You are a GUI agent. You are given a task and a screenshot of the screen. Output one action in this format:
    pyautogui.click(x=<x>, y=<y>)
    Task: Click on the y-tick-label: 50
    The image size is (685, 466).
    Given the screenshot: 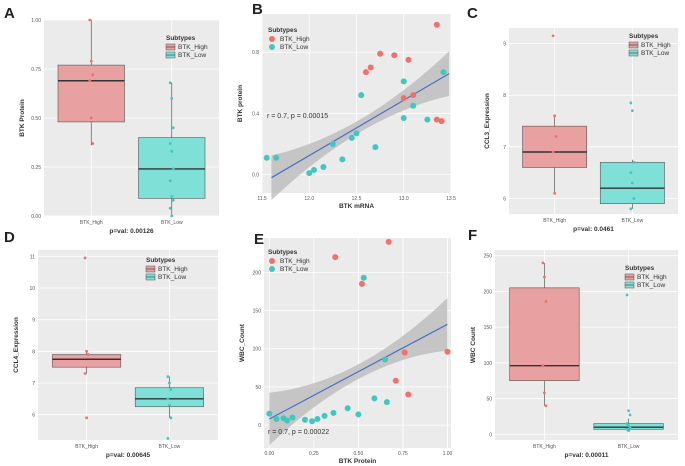 What is the action you would take?
    pyautogui.click(x=258, y=388)
    